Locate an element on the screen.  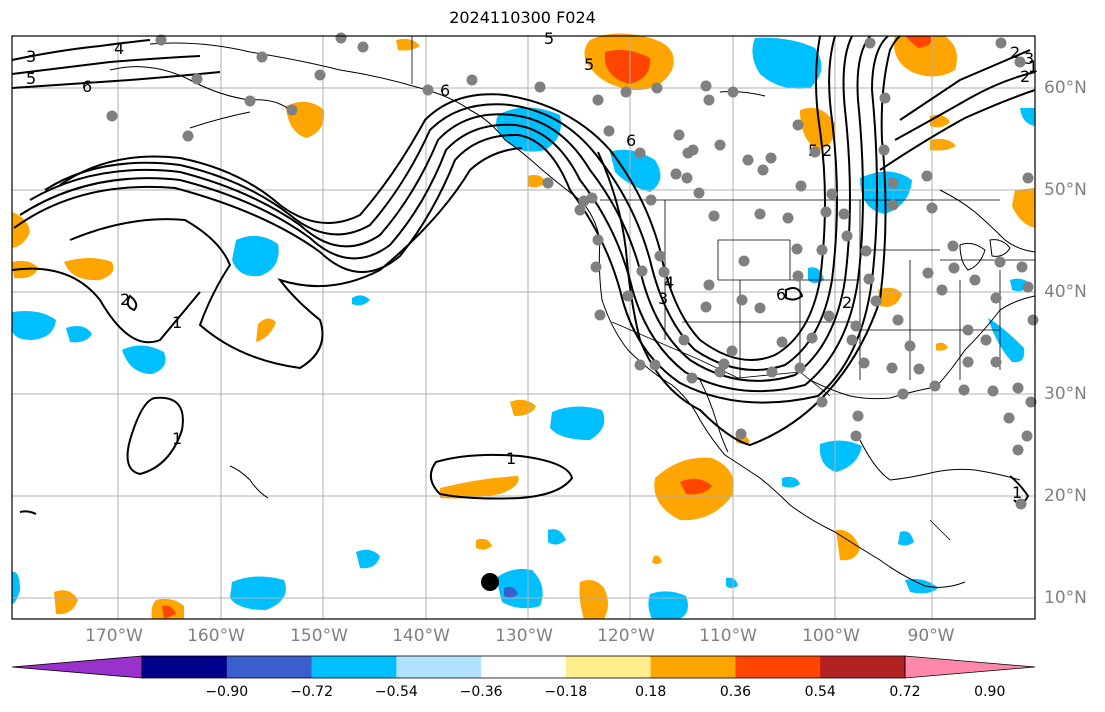
colorbar-tick-label: 0.54 is located at coordinates (820, 692).